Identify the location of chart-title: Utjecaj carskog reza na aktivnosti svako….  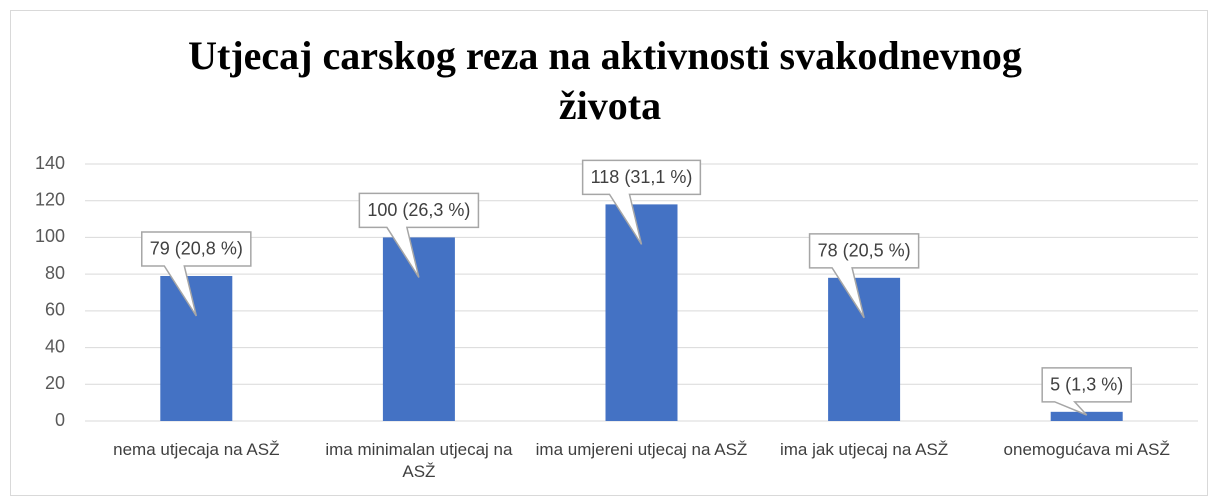
(610, 80).